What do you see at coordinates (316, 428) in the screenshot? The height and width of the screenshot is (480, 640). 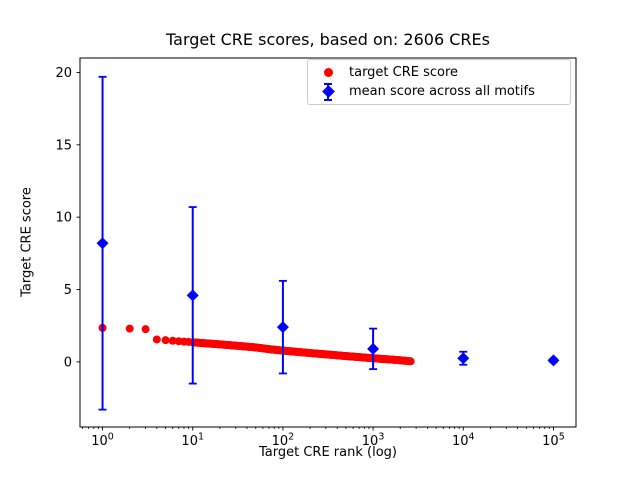 I see `x-minor-ticks` at bounding box center [316, 428].